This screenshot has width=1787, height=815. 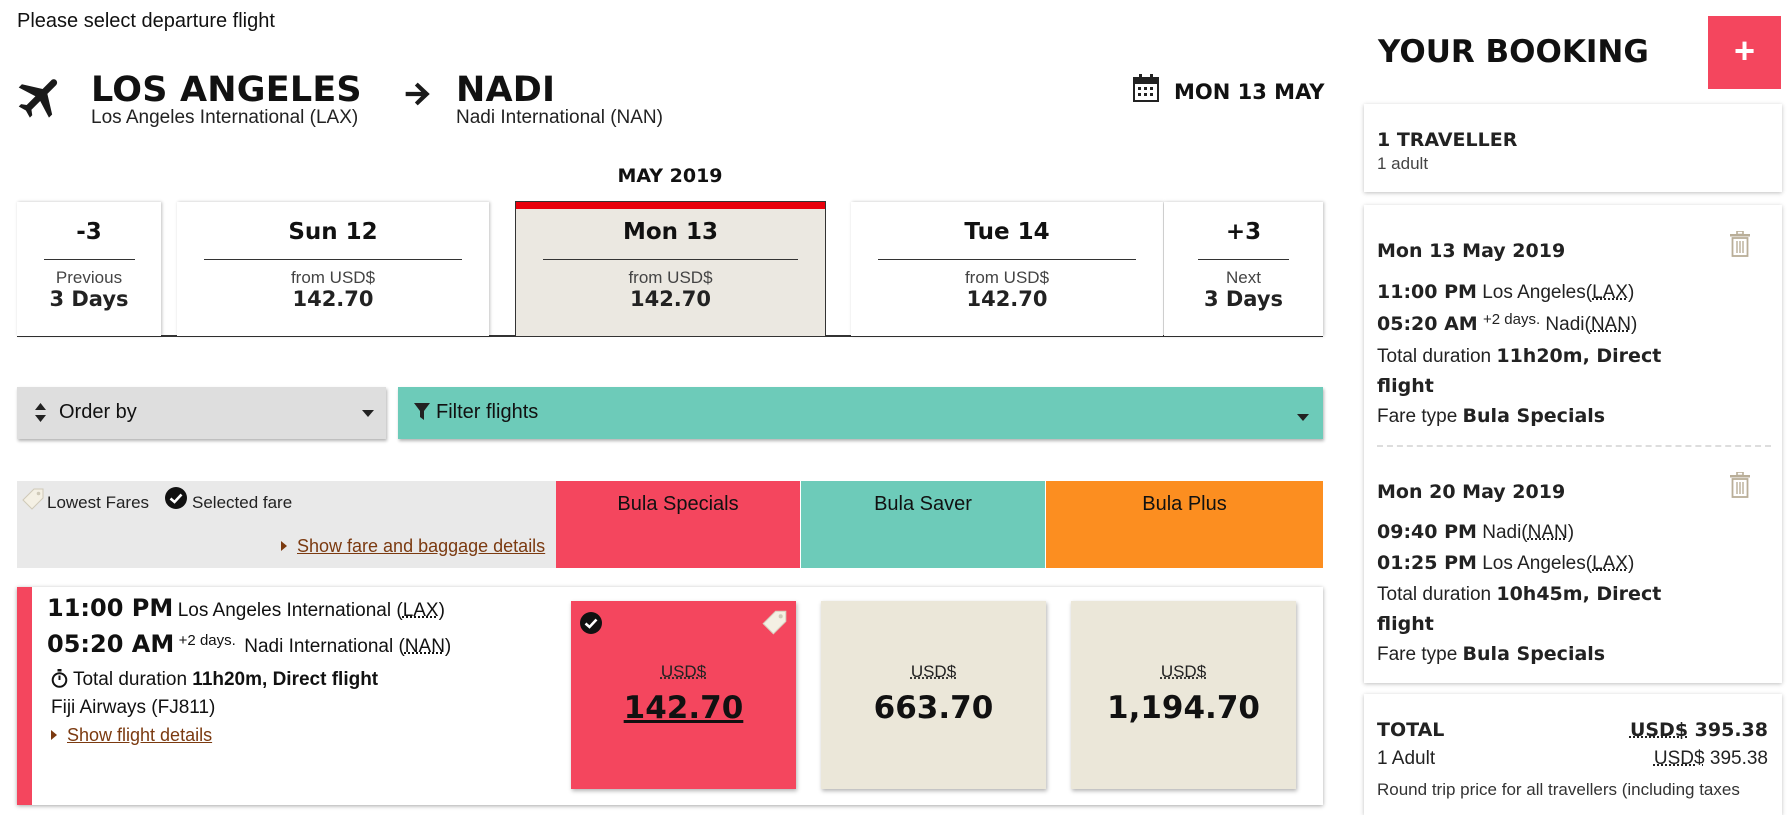 I want to click on fare-price: 1,194.70, so click(x=1183, y=708).